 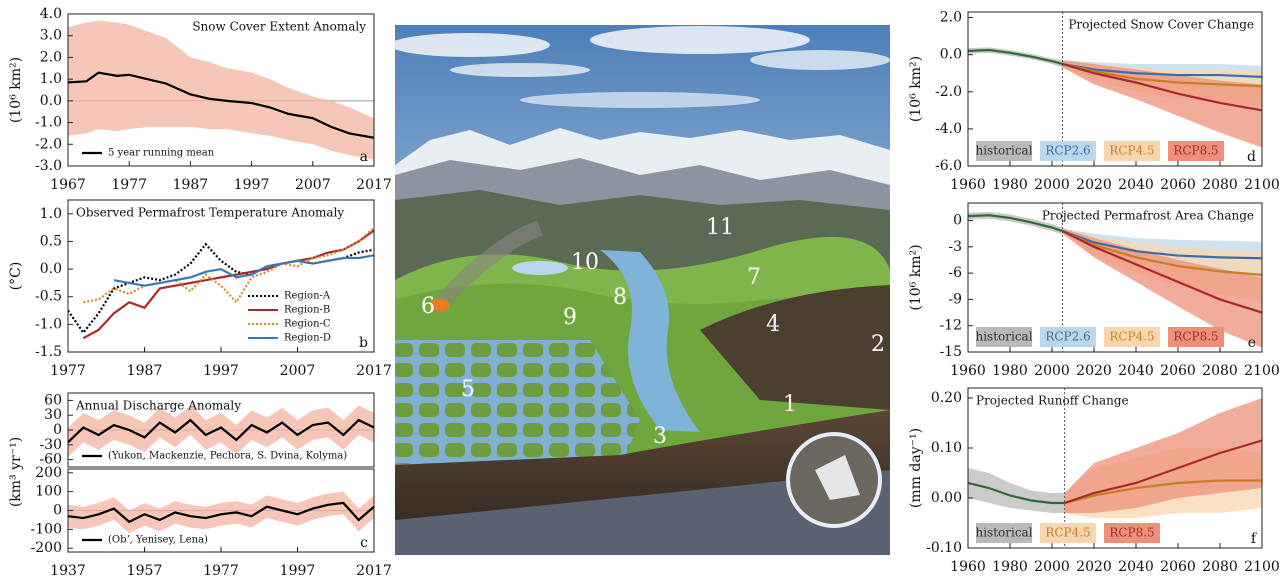 I want to click on x-tick-label: 1937, so click(x=68, y=570).